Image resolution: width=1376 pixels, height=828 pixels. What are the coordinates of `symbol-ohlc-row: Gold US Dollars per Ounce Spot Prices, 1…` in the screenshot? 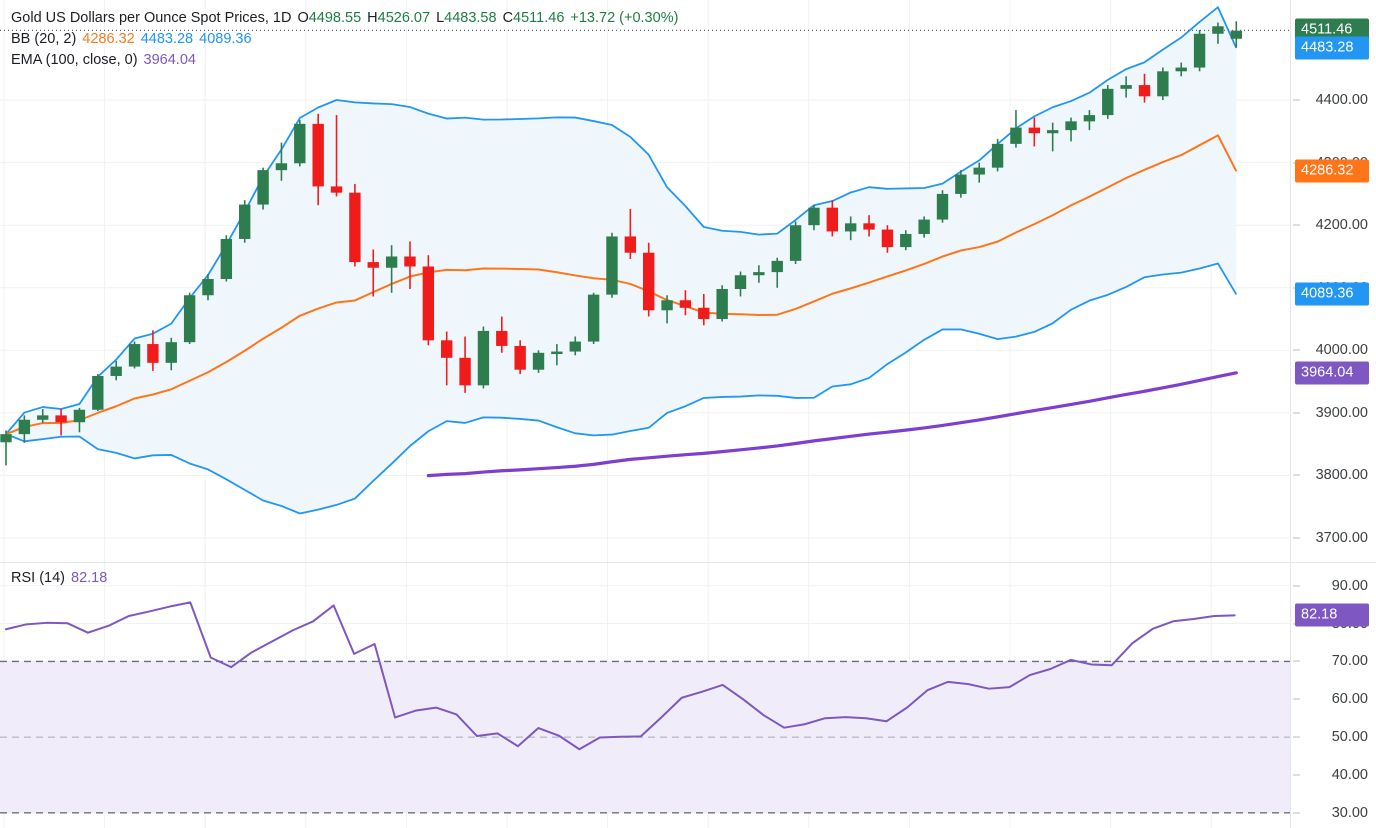 It's located at (344, 18).